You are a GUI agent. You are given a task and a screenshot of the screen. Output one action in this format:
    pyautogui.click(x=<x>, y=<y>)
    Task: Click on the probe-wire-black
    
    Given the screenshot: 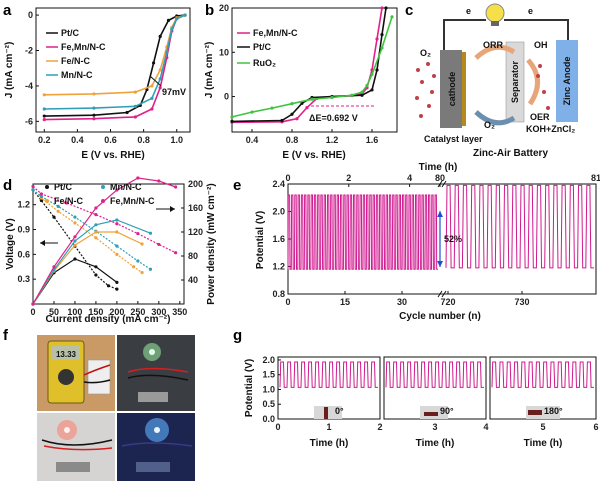 What is the action you would take?
    pyautogui.click(x=97, y=381)
    